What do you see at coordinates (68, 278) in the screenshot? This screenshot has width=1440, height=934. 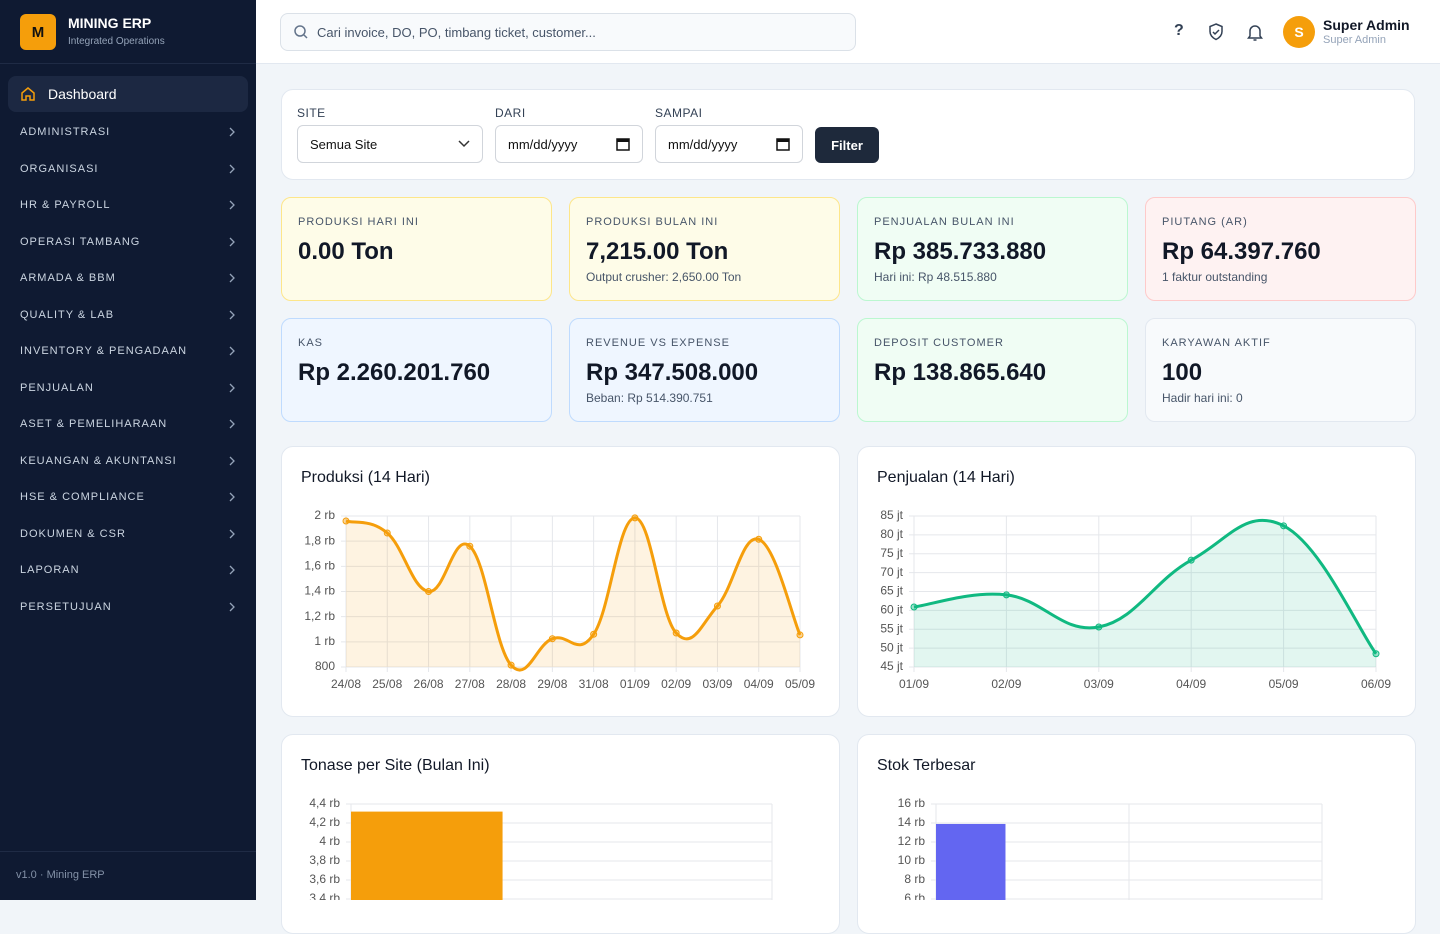 I see `nav-label: ARMADA & BBM` at bounding box center [68, 278].